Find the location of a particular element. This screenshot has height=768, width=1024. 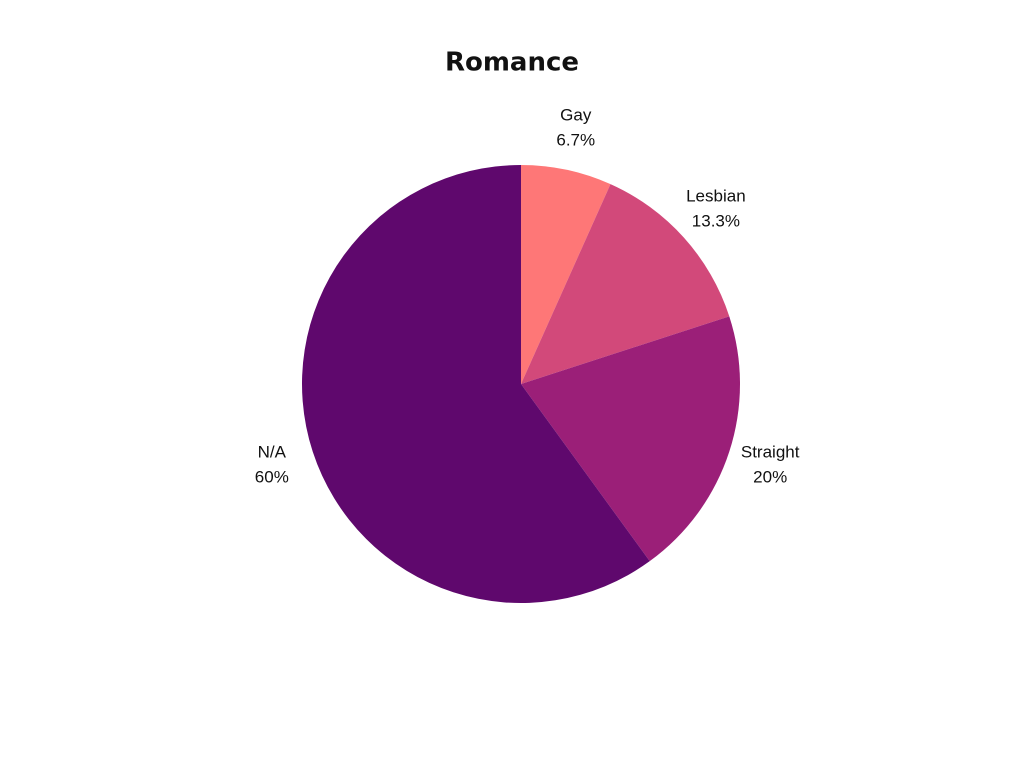

slice-label: Gay is located at coordinates (576, 114).